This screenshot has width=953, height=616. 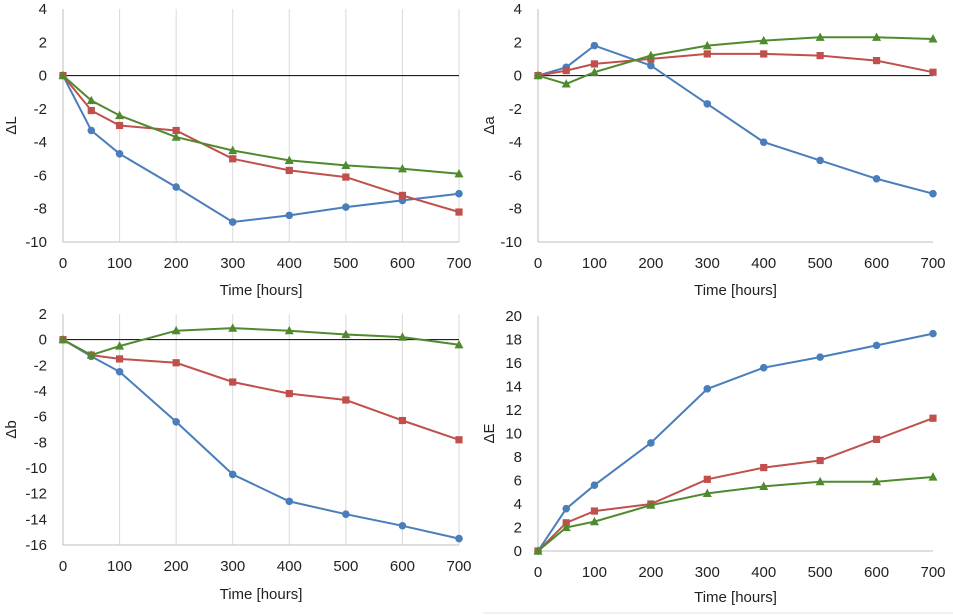 I want to click on y-tick-label: 20, so click(x=513, y=316).